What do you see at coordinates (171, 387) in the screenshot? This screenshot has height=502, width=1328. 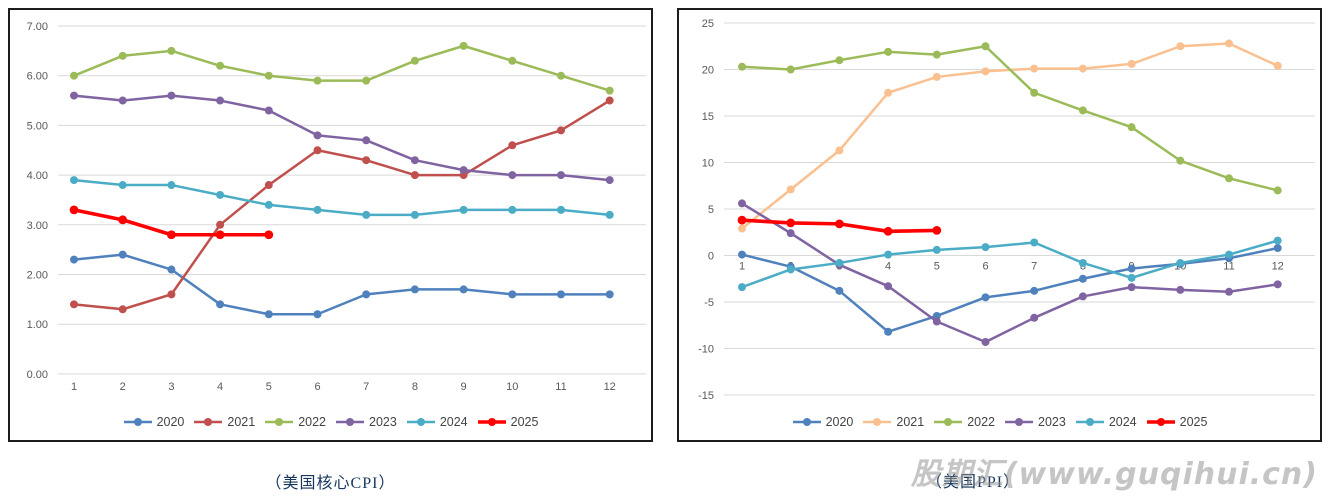 I see `x-tick-label: 3` at bounding box center [171, 387].